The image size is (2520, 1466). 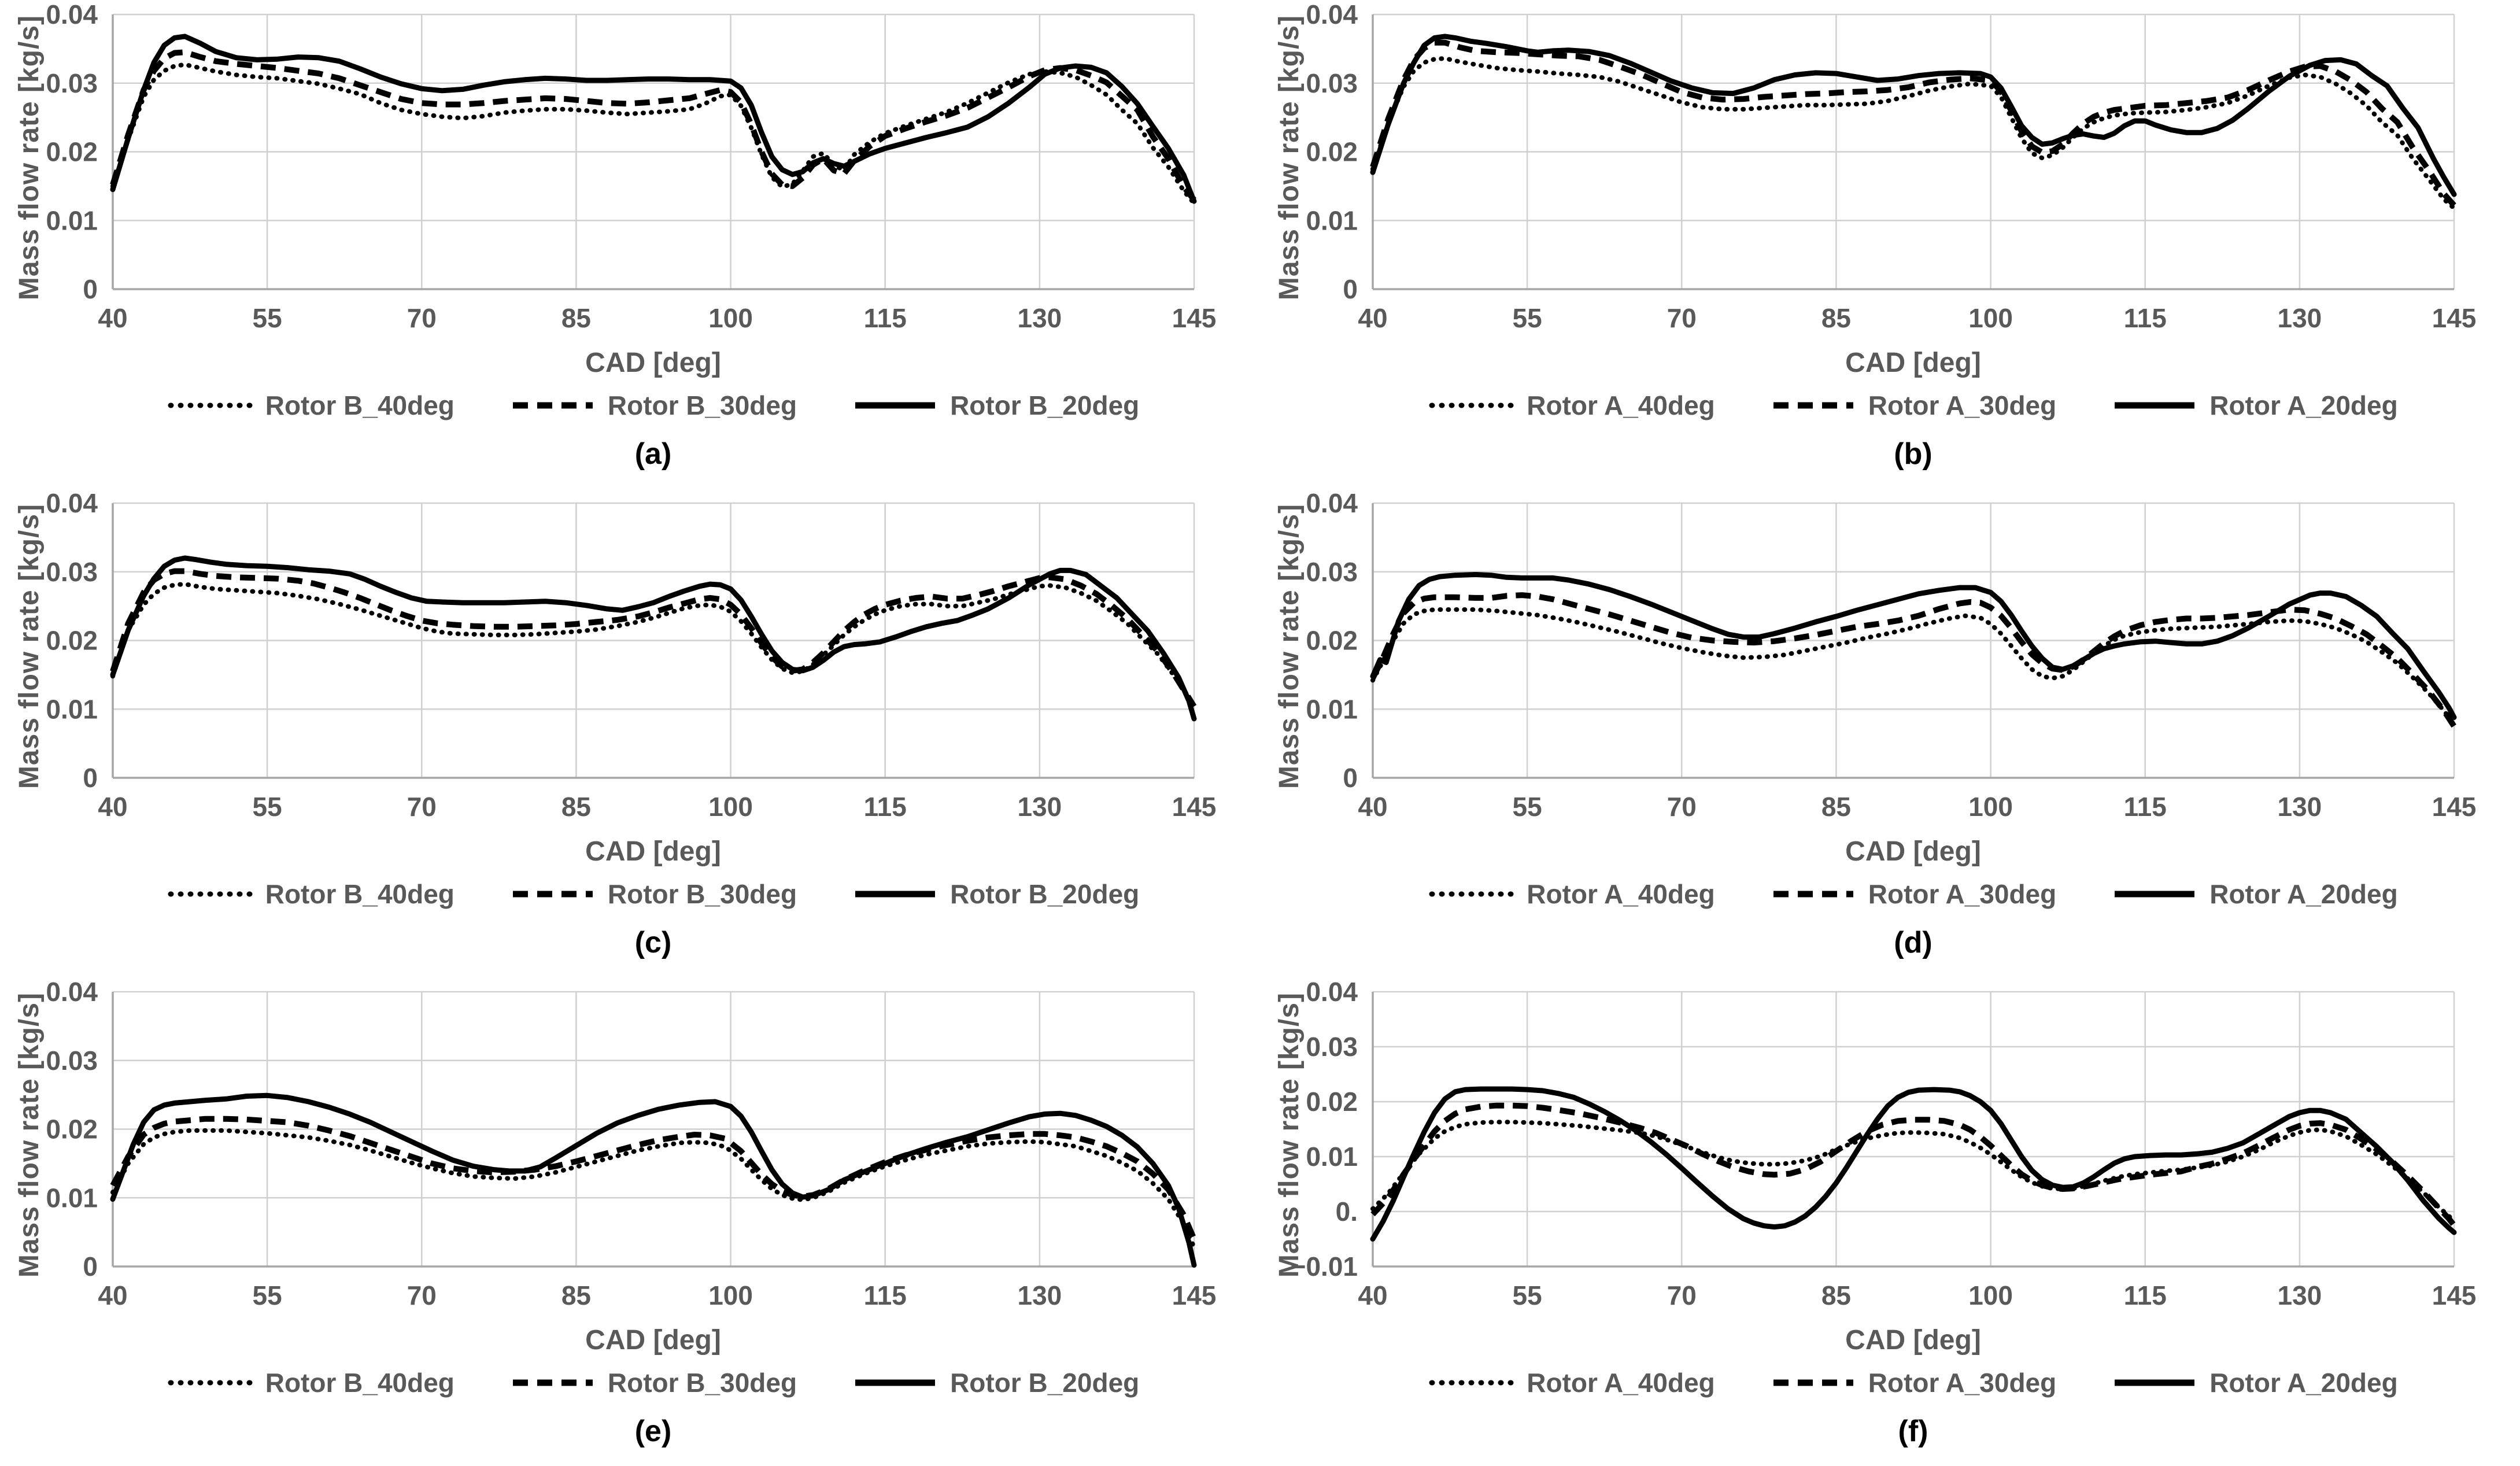 What do you see at coordinates (631, 655) in the screenshot?
I see `chart-canvas-c: 0 0.01 0.02 0.03 0.04 40 55 70 85 100 115 130 145` at bounding box center [631, 655].